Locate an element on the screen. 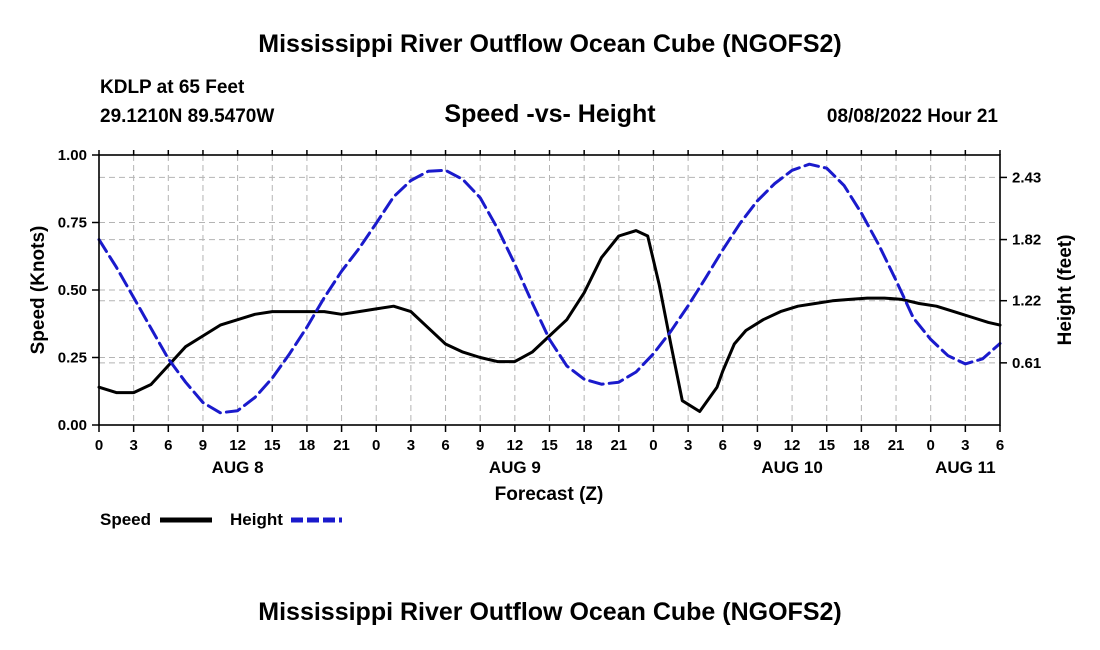 The width and height of the screenshot is (1100, 650). run-time-label: 08/08/2022 Hour 21 is located at coordinates (912, 116).